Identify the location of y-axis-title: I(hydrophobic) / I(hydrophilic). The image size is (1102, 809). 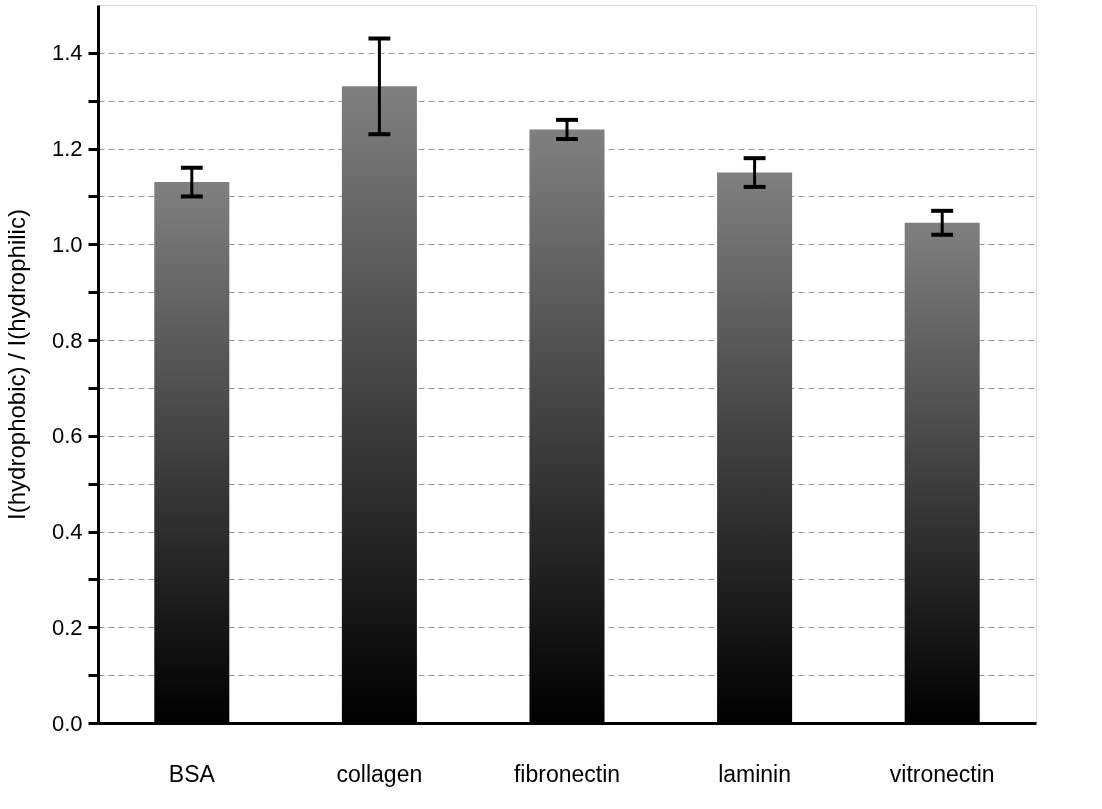
(16, 364).